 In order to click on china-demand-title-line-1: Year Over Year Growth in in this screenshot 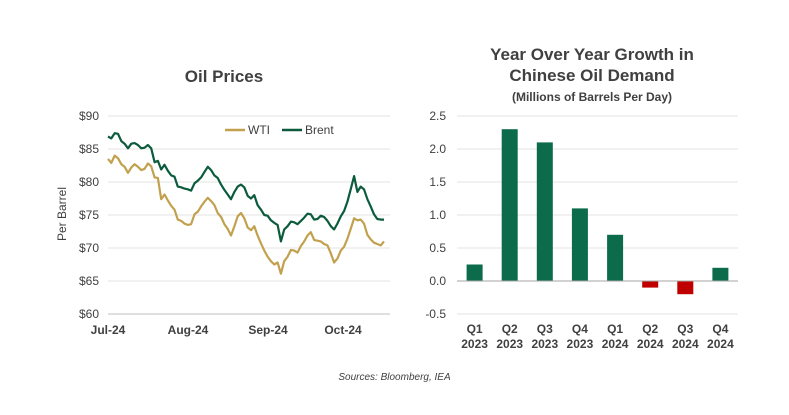, I will do `click(592, 54)`.